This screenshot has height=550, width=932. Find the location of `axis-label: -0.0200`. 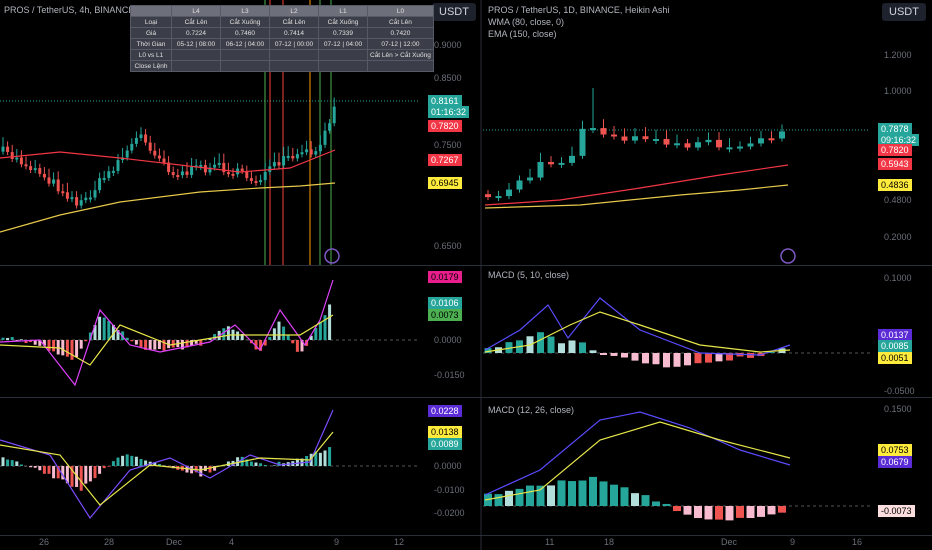

axis-label: -0.0200 is located at coordinates (449, 513).